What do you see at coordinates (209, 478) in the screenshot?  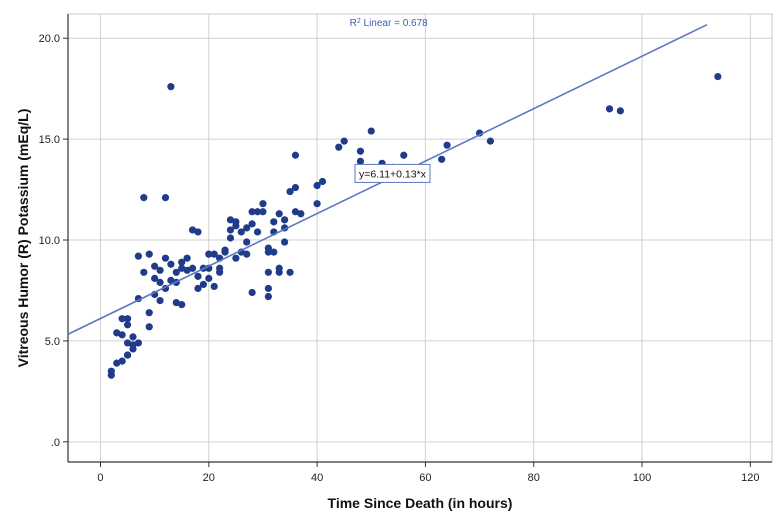 I see `x-tick-label: 20` at bounding box center [209, 478].